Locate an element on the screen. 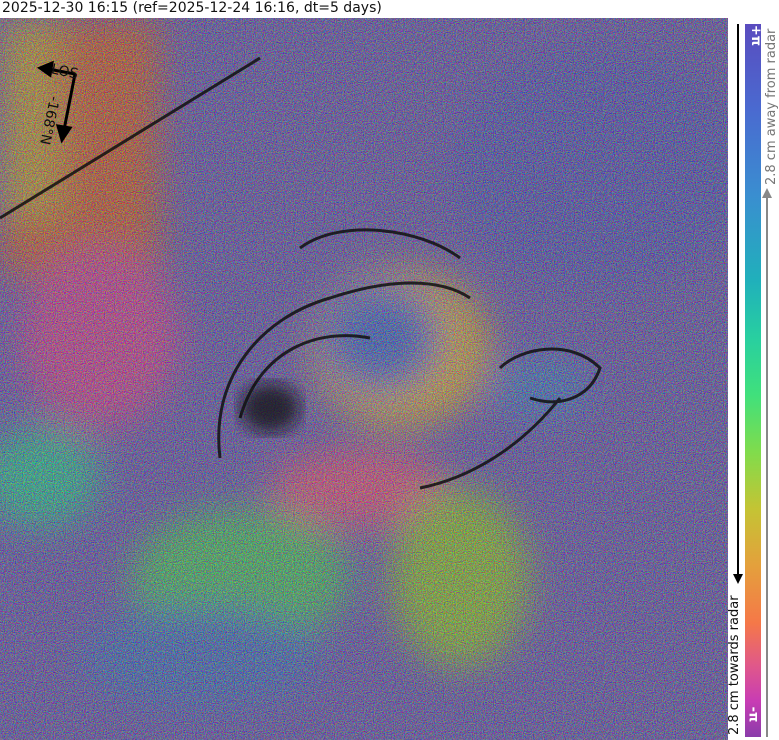 This screenshot has height=740, width=779. colorbar-max-label: +π is located at coordinates (754, 35).